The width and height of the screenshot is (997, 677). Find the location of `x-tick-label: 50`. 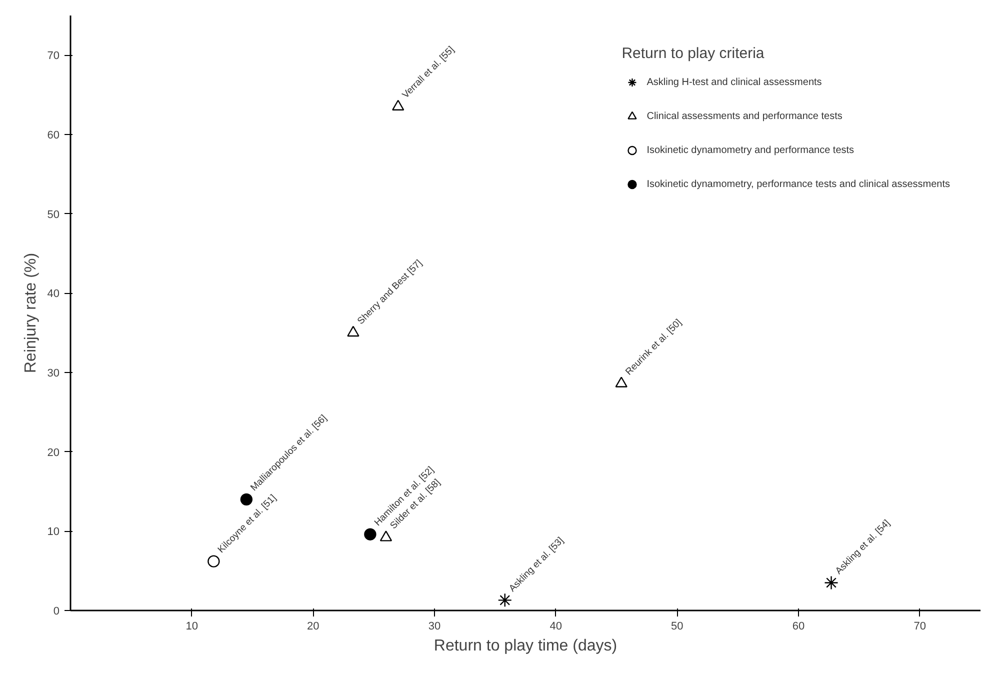

x-tick-label: 50 is located at coordinates (677, 626).